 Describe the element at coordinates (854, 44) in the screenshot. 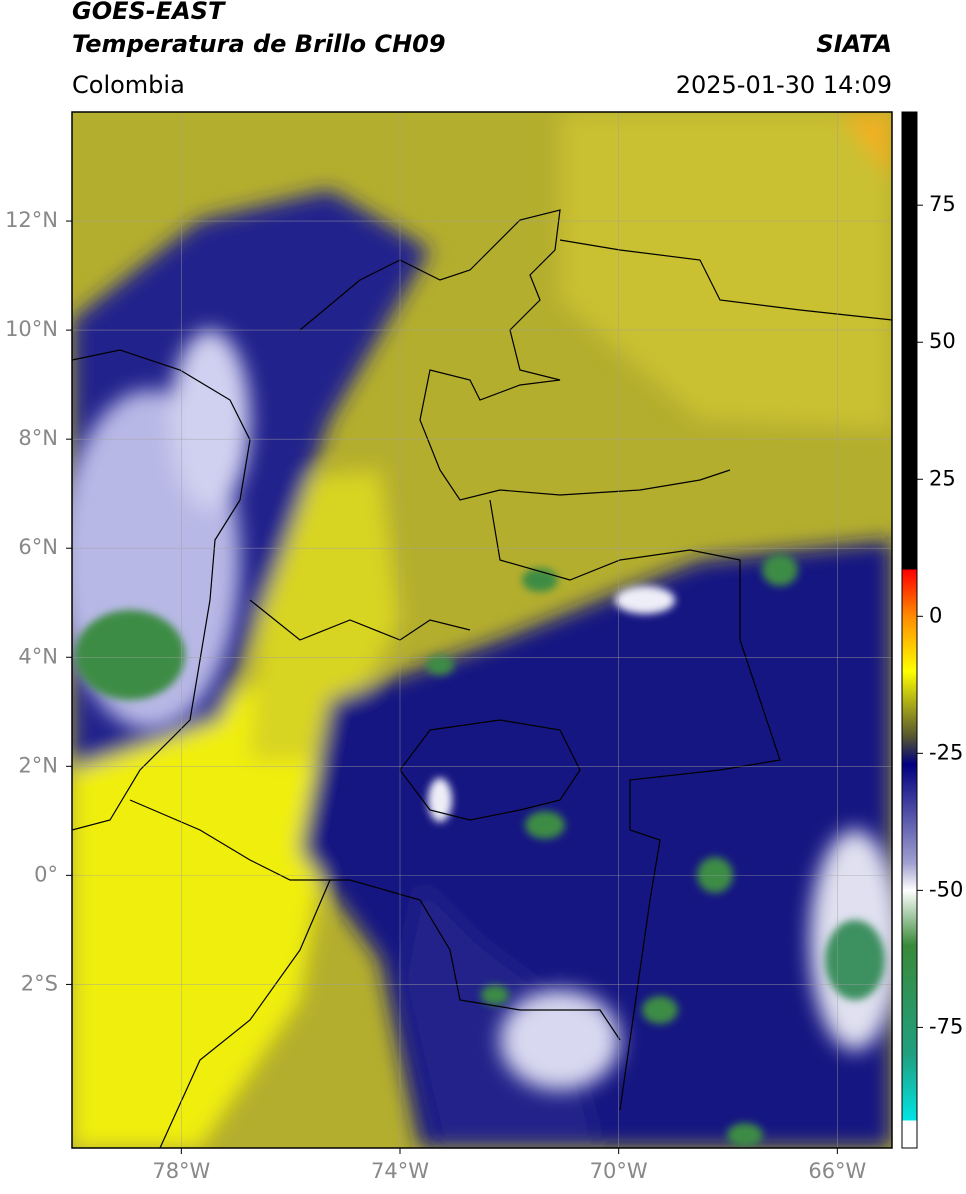

I see `source: SIATA` at that location.